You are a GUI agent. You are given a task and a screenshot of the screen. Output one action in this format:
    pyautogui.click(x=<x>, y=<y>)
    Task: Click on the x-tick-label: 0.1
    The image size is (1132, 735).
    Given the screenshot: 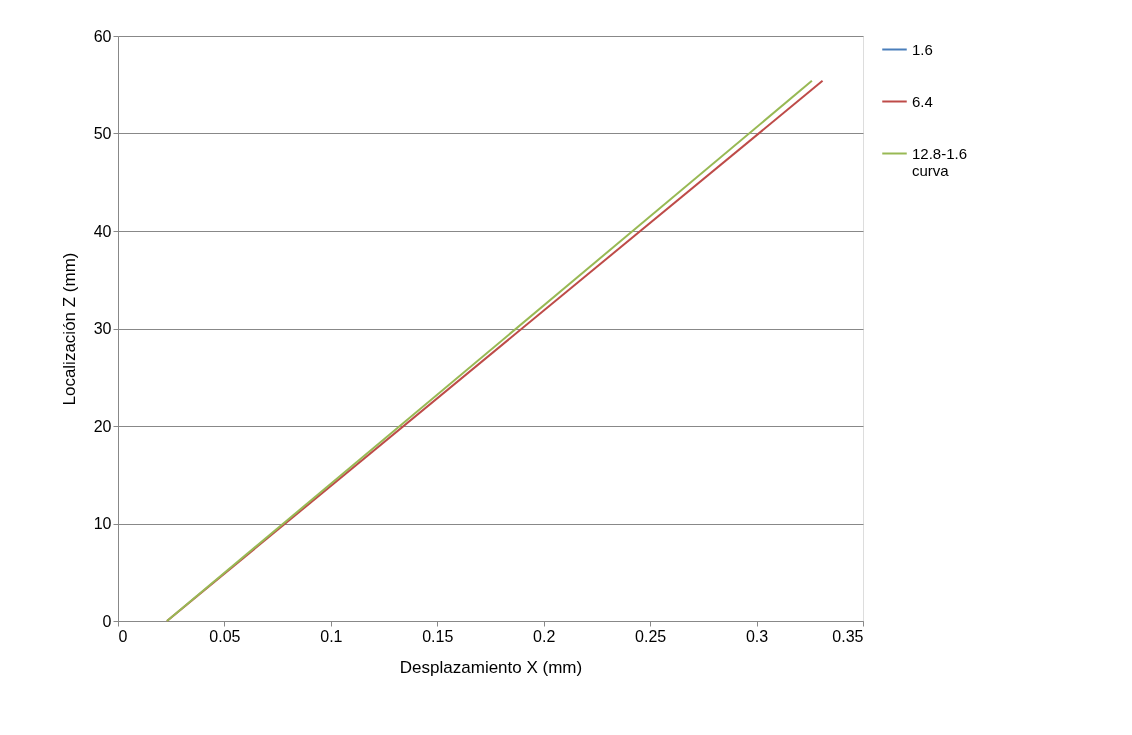 What is the action you would take?
    pyautogui.click(x=331, y=636)
    